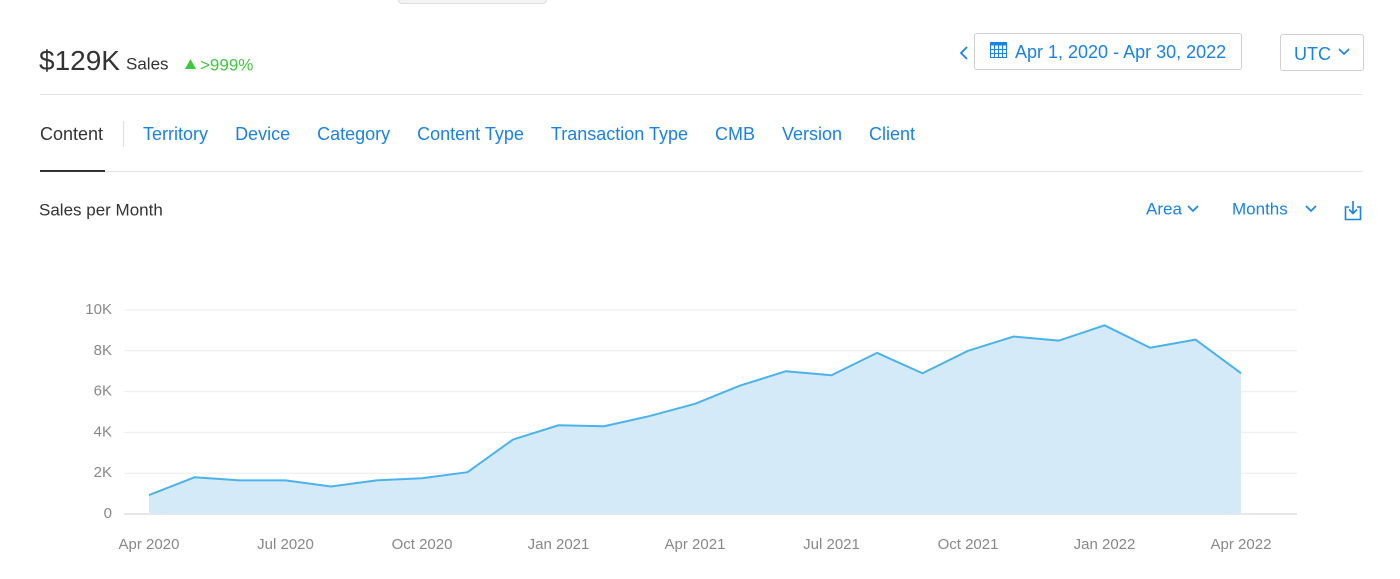  What do you see at coordinates (1353, 210) in the screenshot?
I see `download-button` at bounding box center [1353, 210].